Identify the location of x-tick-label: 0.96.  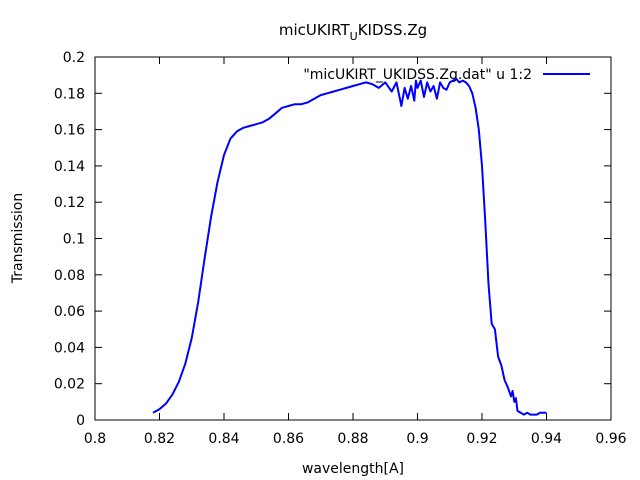
(610, 439).